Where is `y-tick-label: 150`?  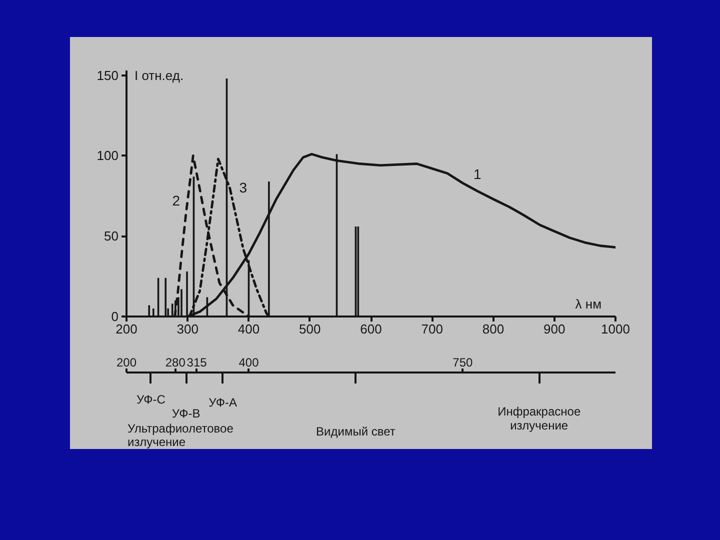 y-tick-label: 150 is located at coordinates (107, 75).